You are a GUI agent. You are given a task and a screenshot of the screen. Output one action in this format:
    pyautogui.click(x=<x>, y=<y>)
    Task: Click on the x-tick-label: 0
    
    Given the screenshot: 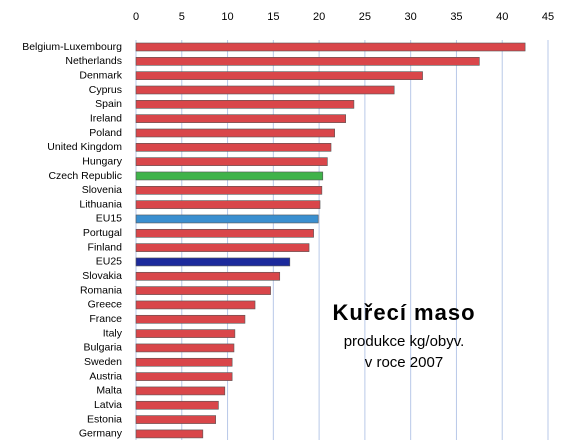 What is the action you would take?
    pyautogui.click(x=136, y=17)
    